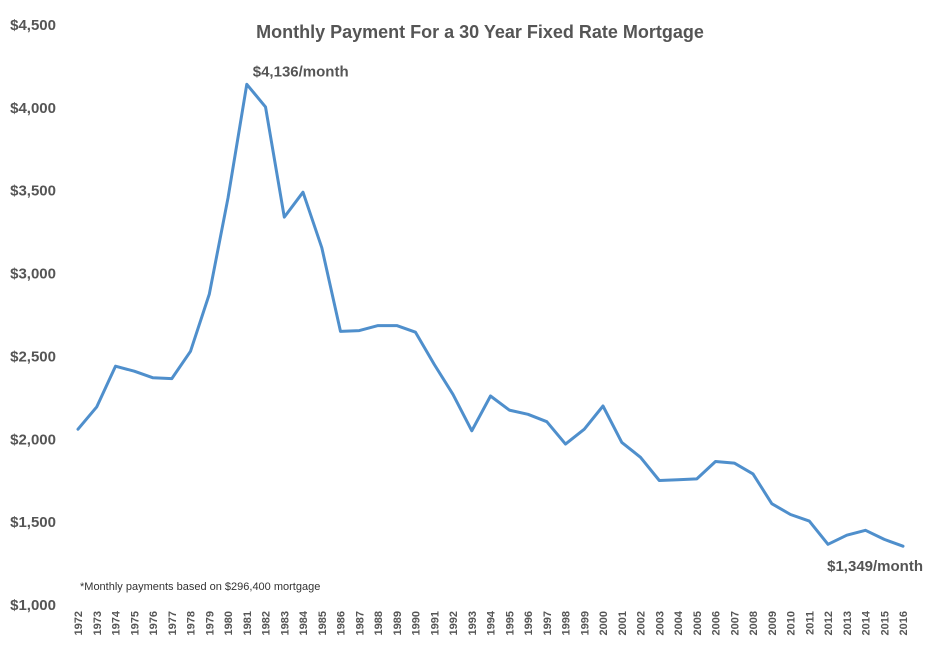 The image size is (928, 647). Describe the element at coordinates (885, 623) in the screenshot. I see `x-tick-label: 2015` at that location.